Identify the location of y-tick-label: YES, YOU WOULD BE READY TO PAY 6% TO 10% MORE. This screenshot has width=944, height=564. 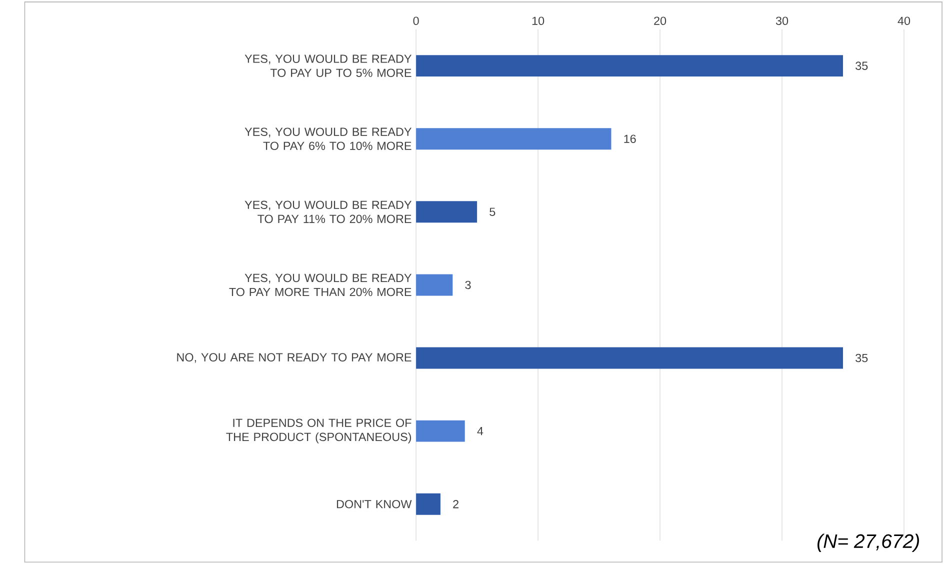
(328, 139).